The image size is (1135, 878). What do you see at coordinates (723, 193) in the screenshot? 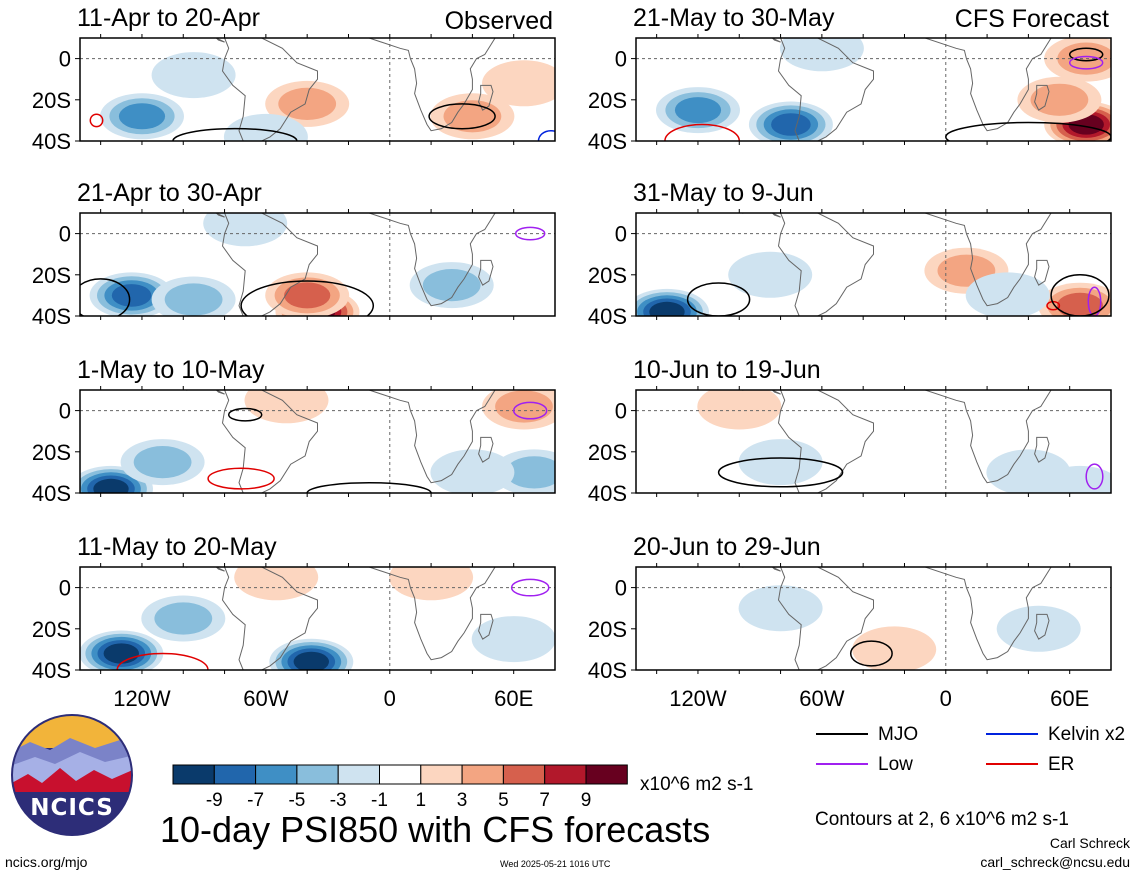
I see `panel-title: 31-May to 9-Jun` at bounding box center [723, 193].